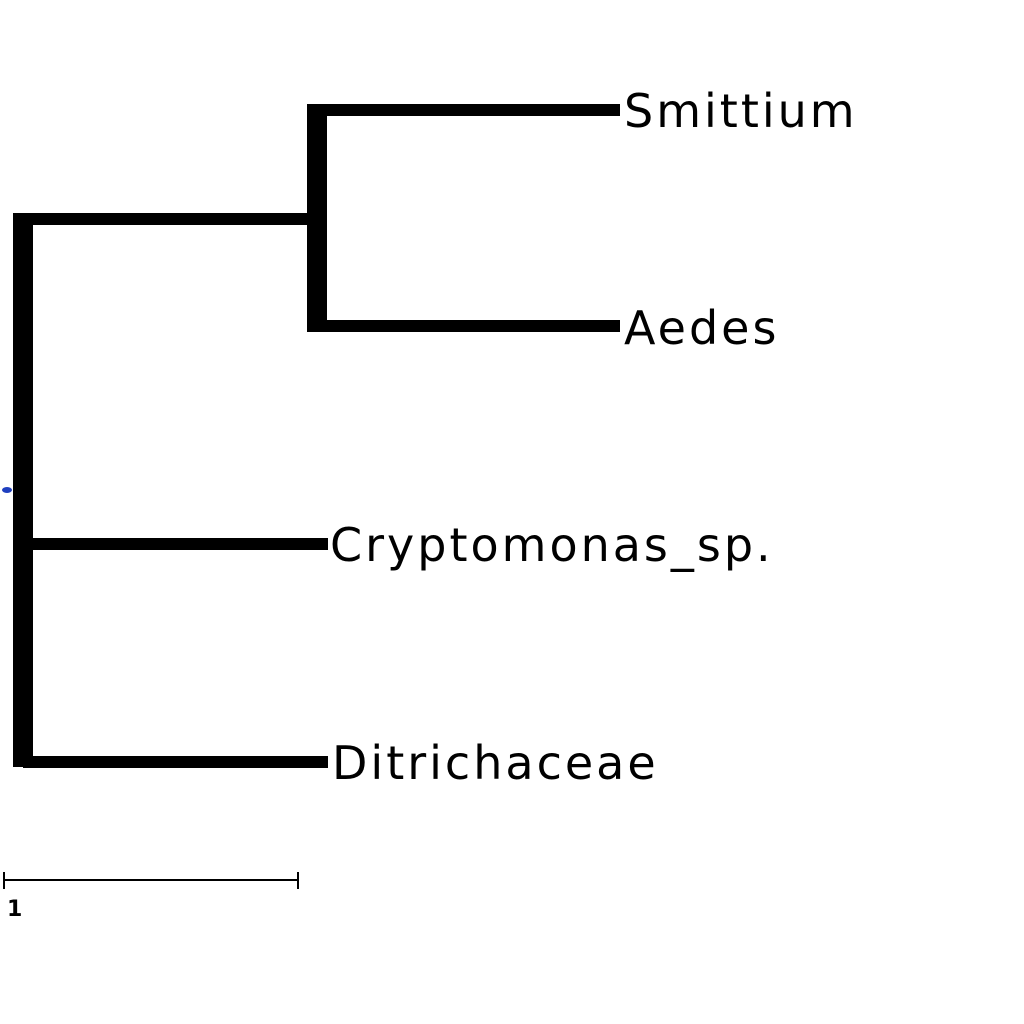 The height and width of the screenshot is (1024, 1024). Describe the element at coordinates (175, 762) in the screenshot. I see `leaf-branch-ditrichaceae` at that location.